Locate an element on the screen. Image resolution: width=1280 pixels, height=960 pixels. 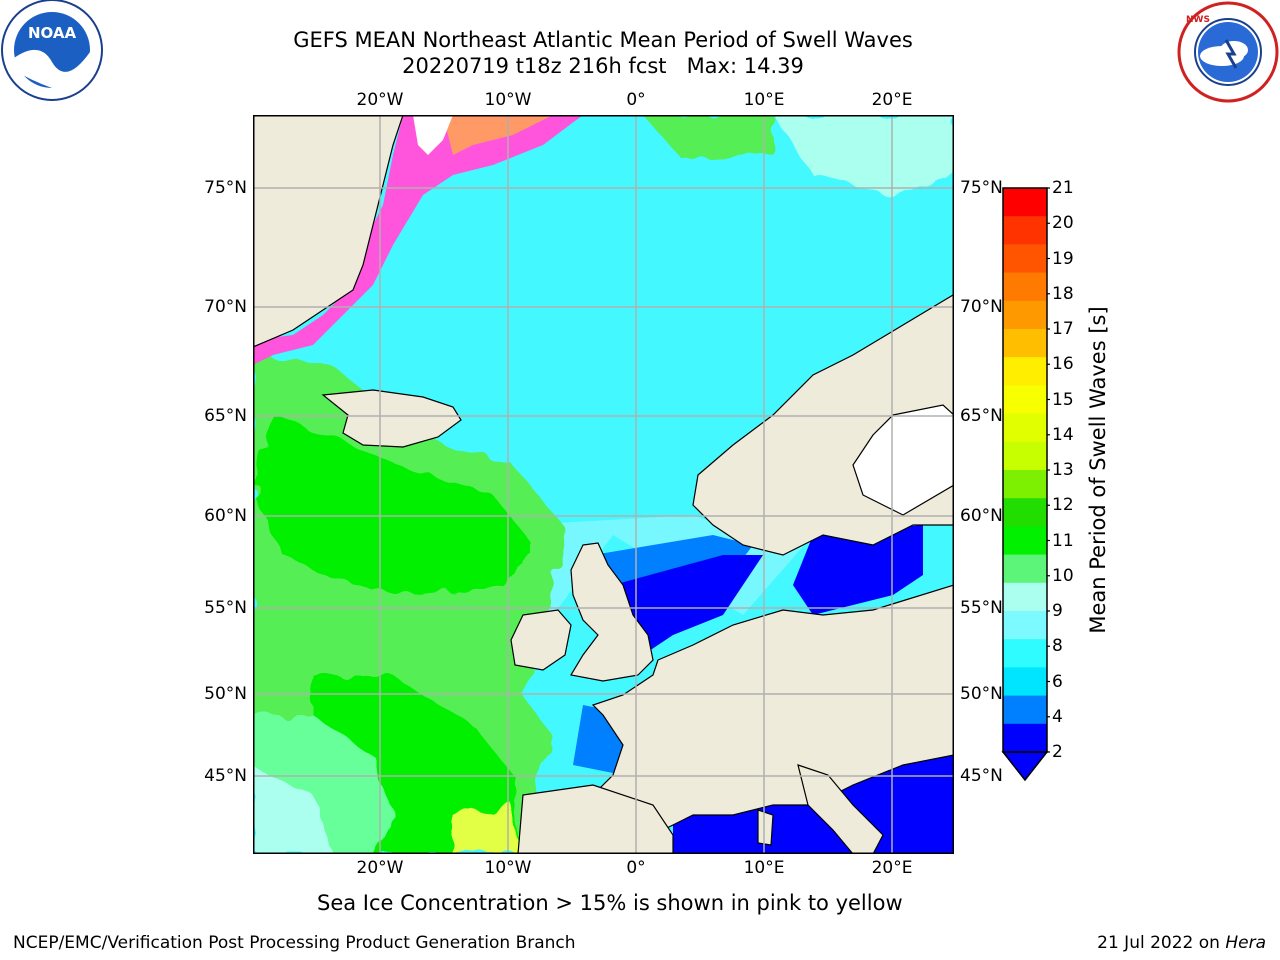
ocean-zone-pale-cyan-north is located at coordinates (863, 155).